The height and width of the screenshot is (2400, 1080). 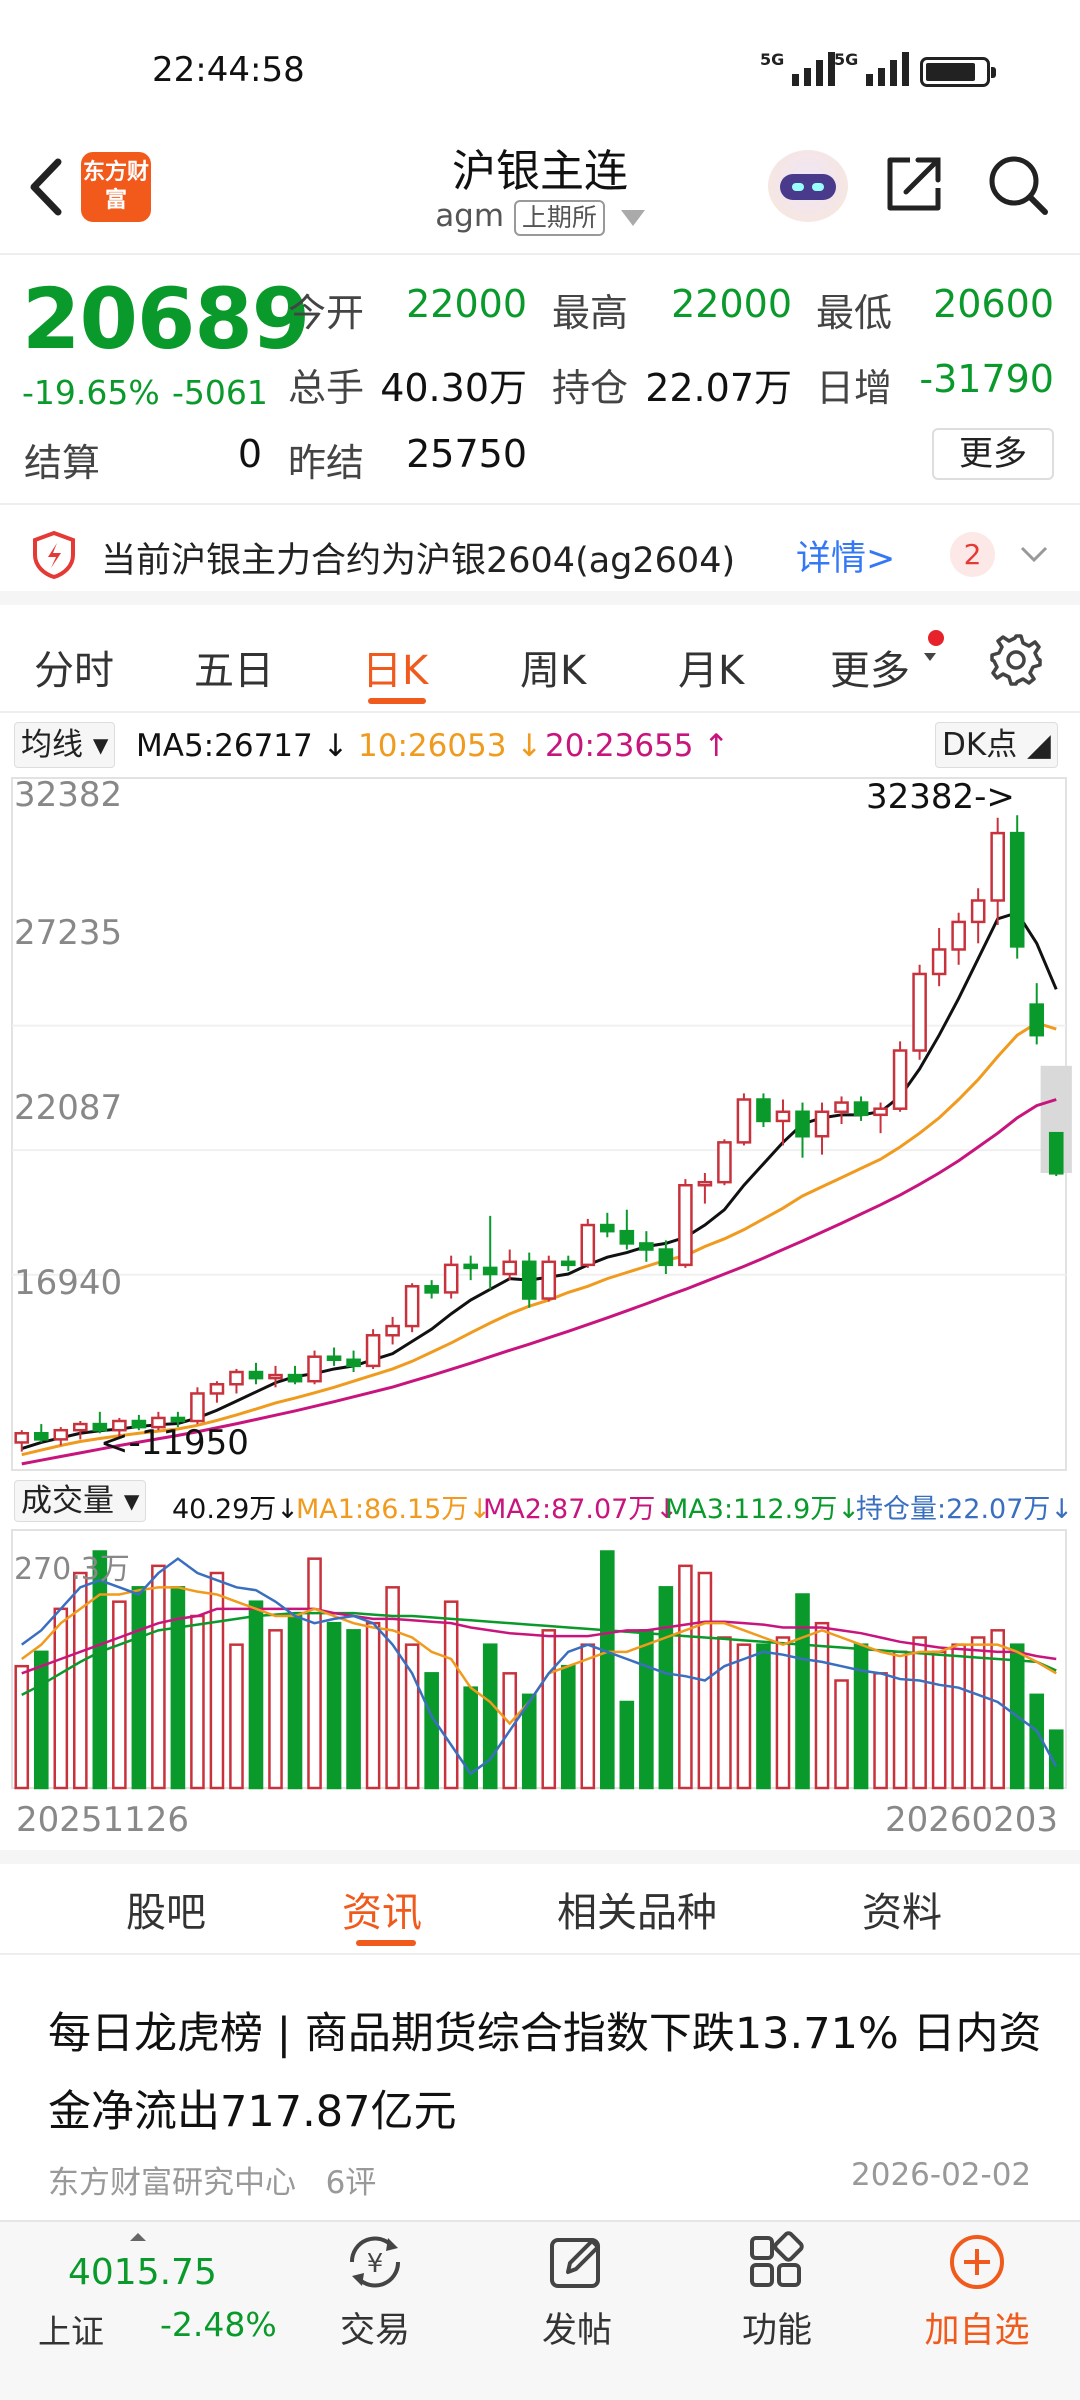 What do you see at coordinates (395, 671) in the screenshot?
I see `tab-daily-k: 日K` at bounding box center [395, 671].